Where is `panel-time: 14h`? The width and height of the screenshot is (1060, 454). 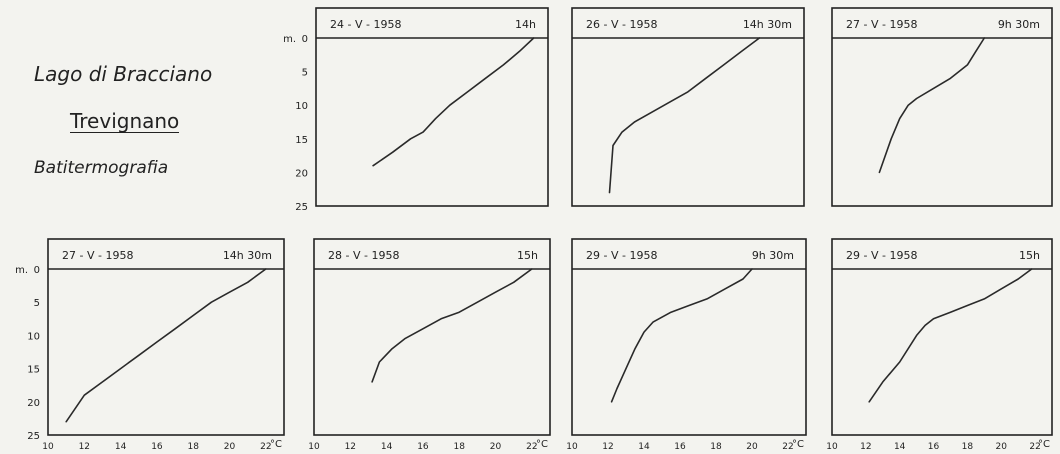
panel-time: 14h is located at coordinates (525, 24).